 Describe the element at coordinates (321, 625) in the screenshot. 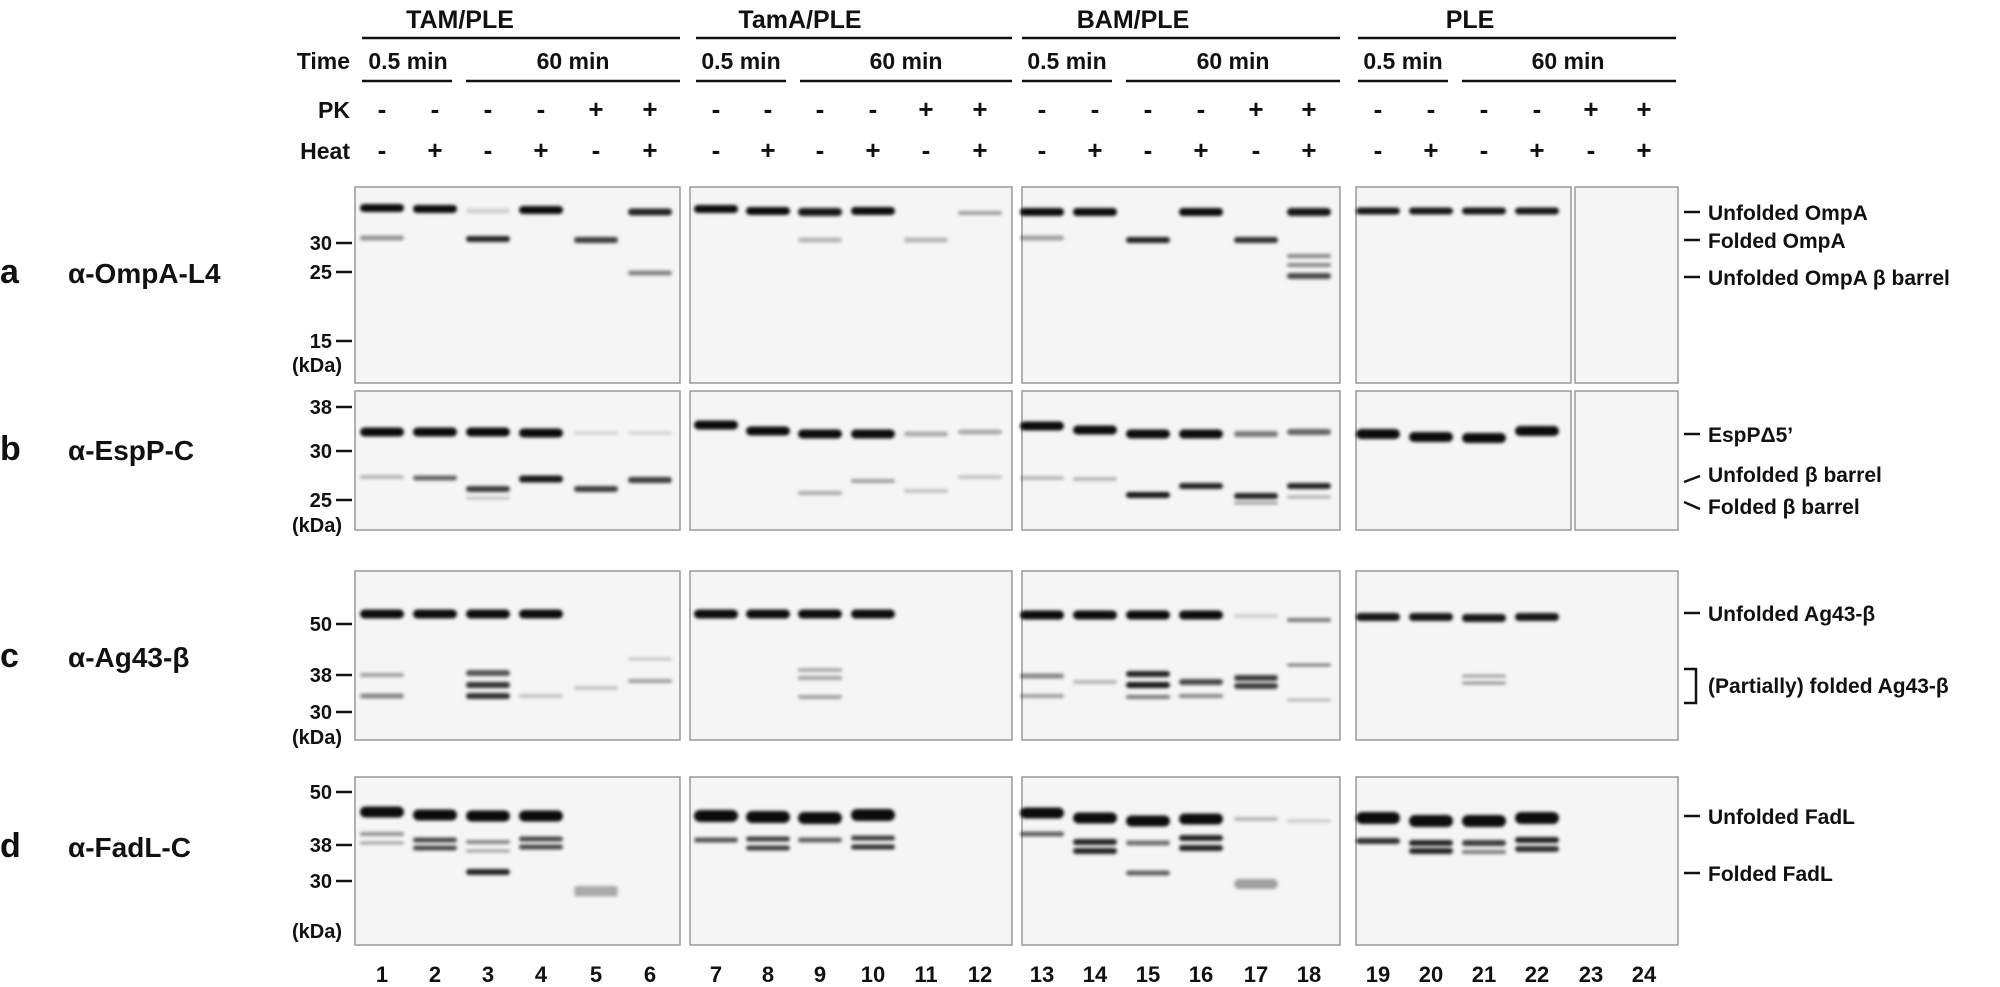

I see `marker-c-50: 50` at that location.